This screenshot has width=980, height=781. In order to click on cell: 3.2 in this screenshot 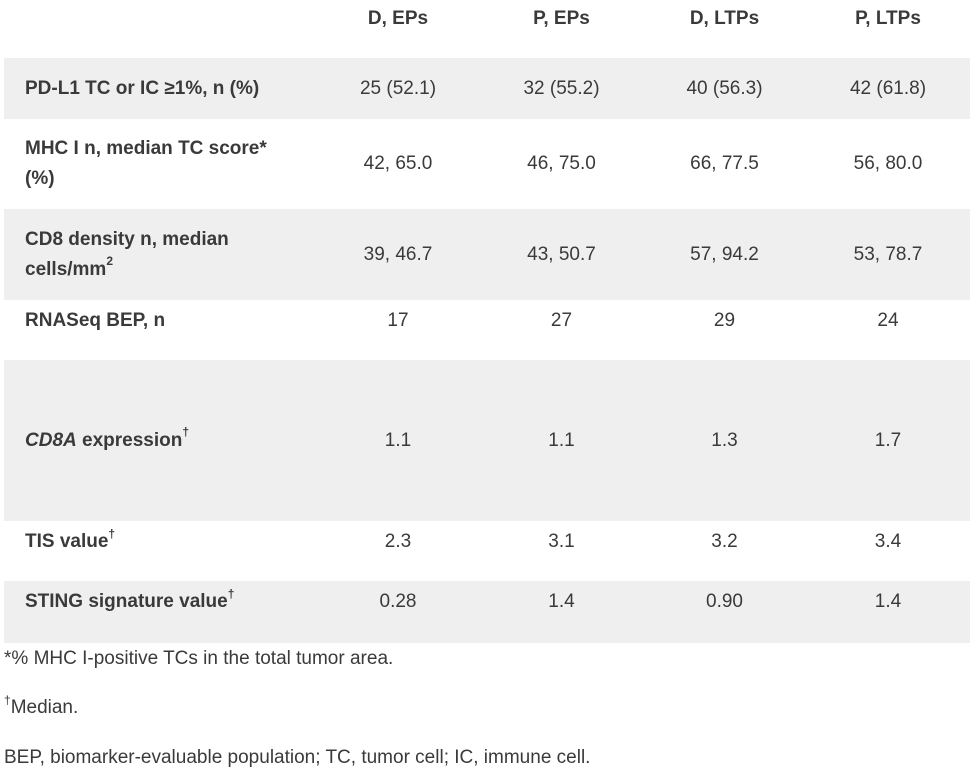, I will do `click(724, 541)`.